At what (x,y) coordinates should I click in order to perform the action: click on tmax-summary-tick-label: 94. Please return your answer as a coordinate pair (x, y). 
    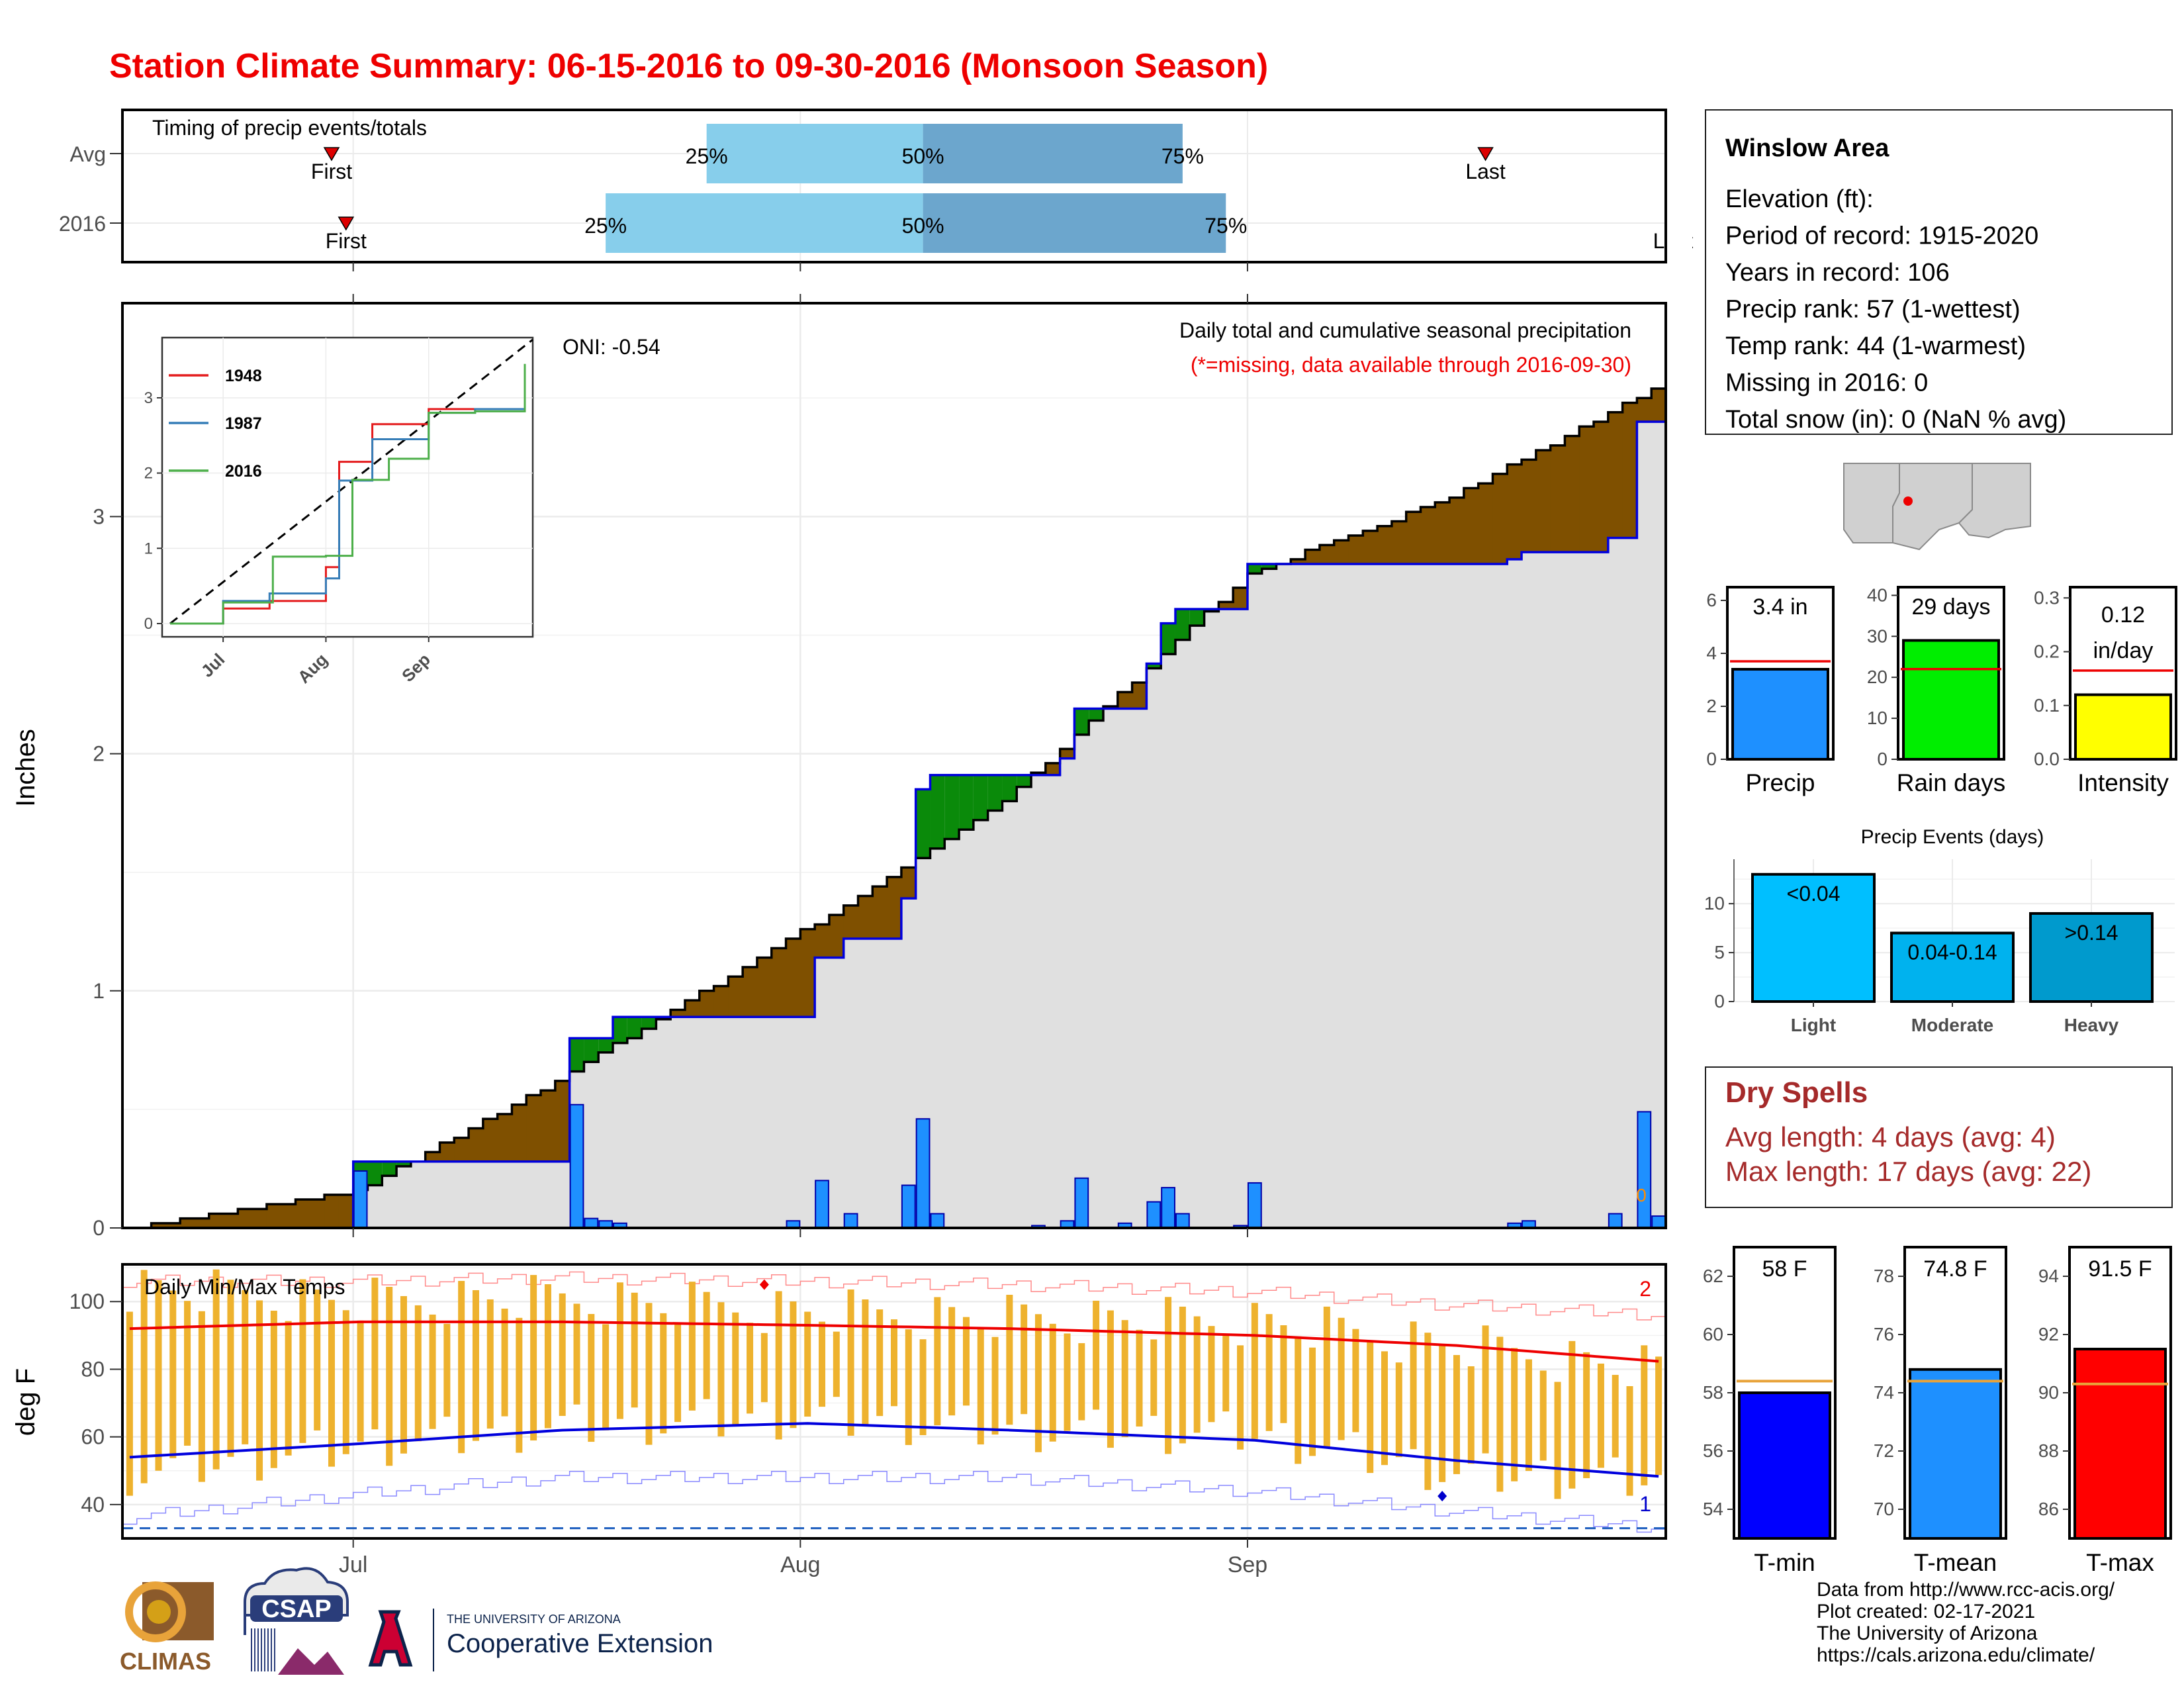
    Looking at the image, I should click on (2048, 1276).